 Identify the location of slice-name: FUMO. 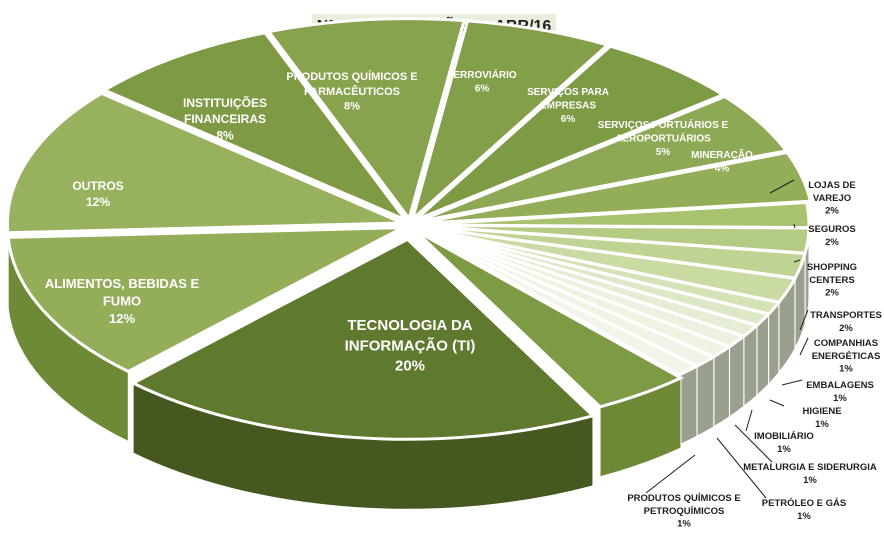
(122, 301).